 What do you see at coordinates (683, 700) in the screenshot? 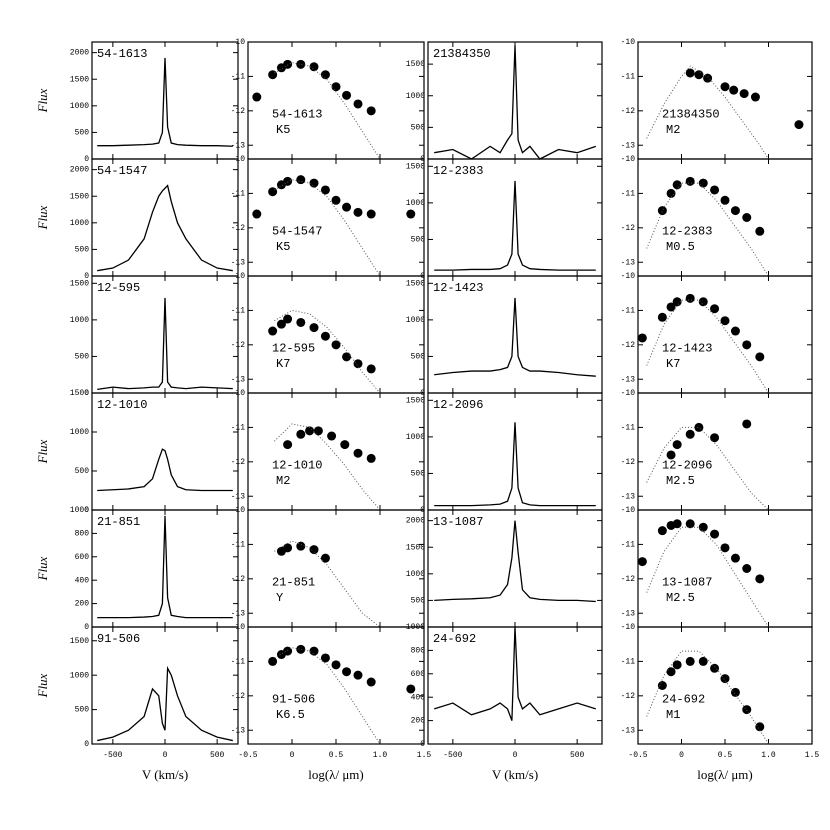
I see `panel-name: 24-692` at bounding box center [683, 700].